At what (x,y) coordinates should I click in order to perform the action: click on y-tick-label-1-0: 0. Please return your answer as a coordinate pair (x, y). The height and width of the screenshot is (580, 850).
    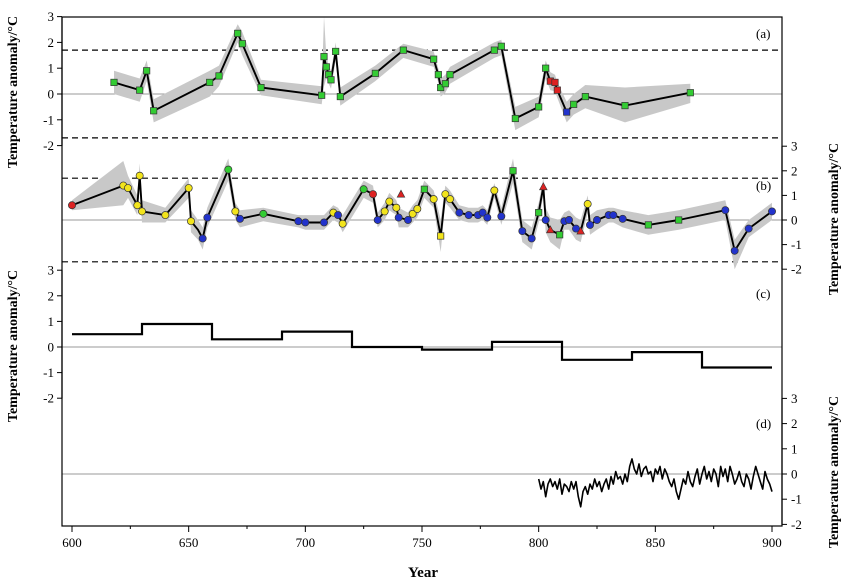
    Looking at the image, I should click on (51, 94).